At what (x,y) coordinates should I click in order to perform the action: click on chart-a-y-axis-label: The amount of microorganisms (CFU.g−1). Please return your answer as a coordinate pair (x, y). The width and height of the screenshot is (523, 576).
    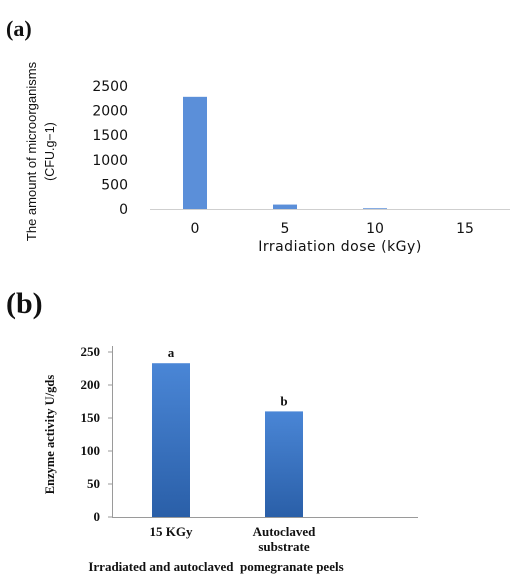
    Looking at the image, I should click on (40, 151).